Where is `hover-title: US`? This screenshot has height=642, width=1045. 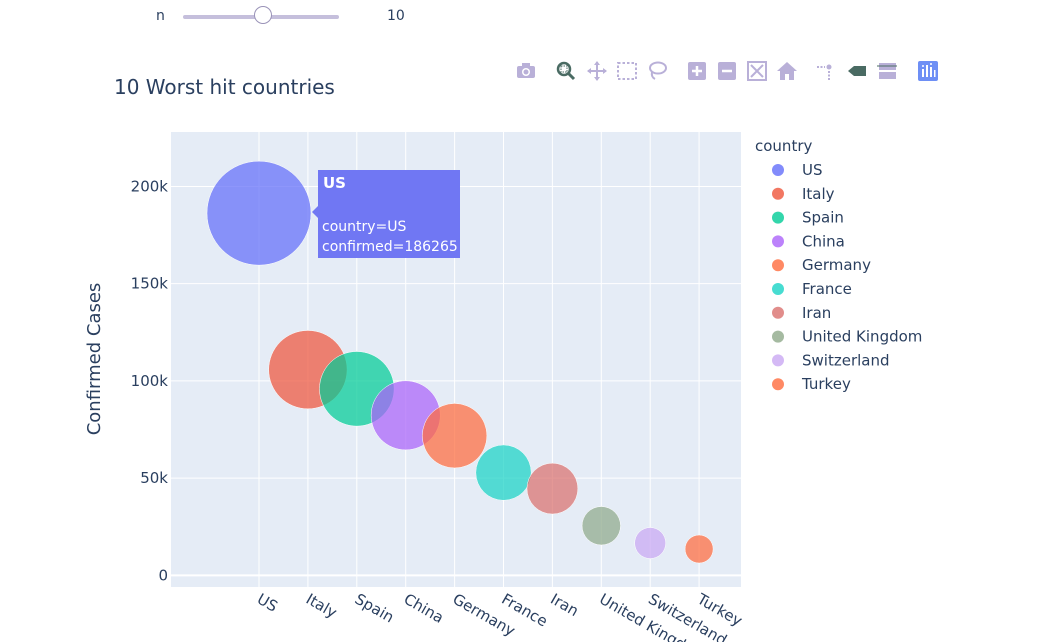
hover-title: US is located at coordinates (334, 183).